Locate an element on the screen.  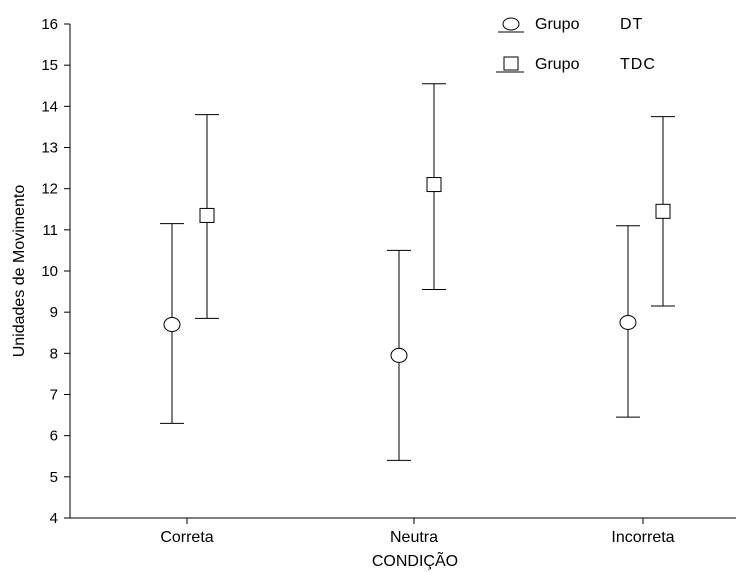
y-tick-label: 15 is located at coordinates (49, 65).